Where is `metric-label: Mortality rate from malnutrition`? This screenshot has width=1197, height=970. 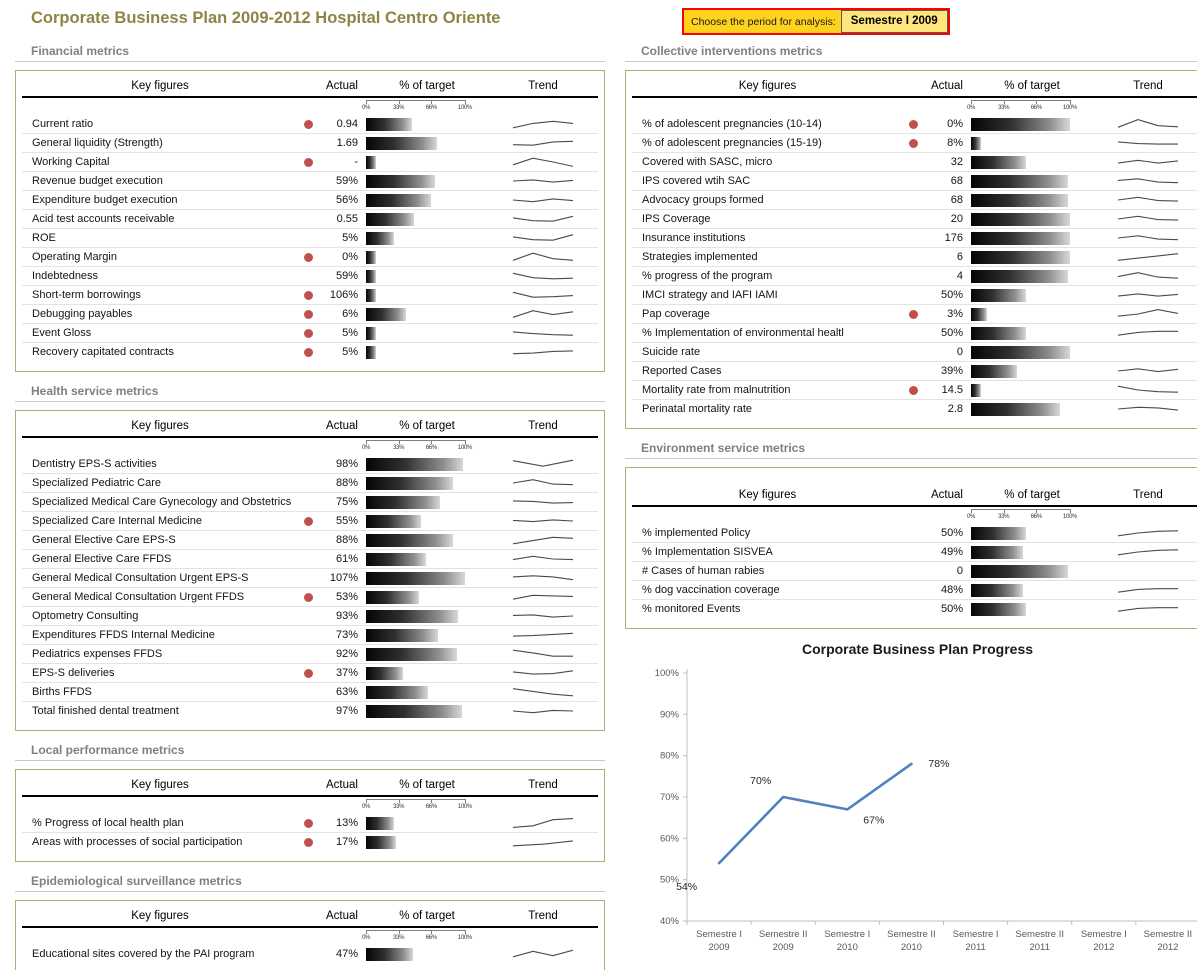 metric-label: Mortality rate from malnutrition is located at coordinates (716, 390).